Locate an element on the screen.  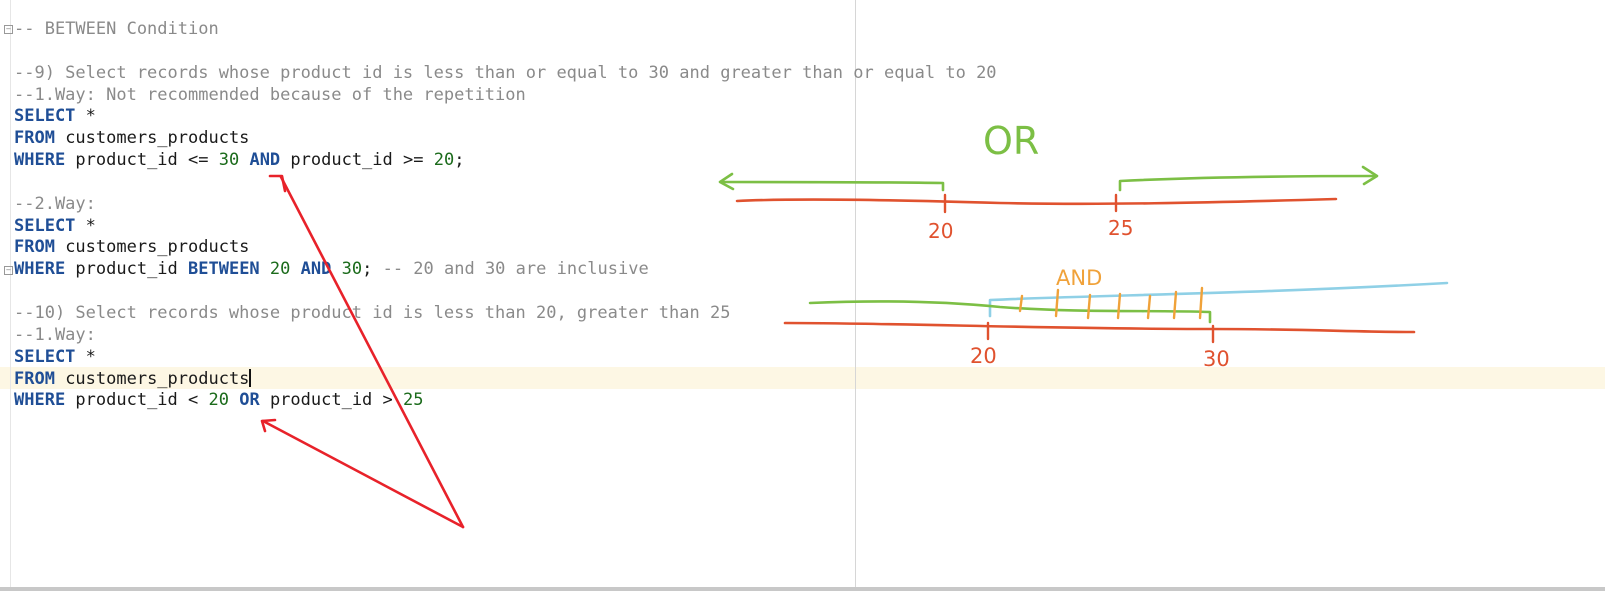
arrow-to-or-keyword is located at coordinates (363, 474).